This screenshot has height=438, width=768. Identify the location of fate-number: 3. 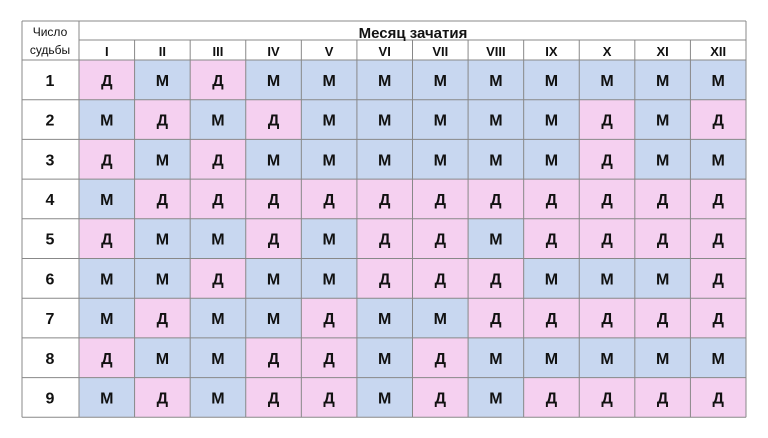
(50, 160).